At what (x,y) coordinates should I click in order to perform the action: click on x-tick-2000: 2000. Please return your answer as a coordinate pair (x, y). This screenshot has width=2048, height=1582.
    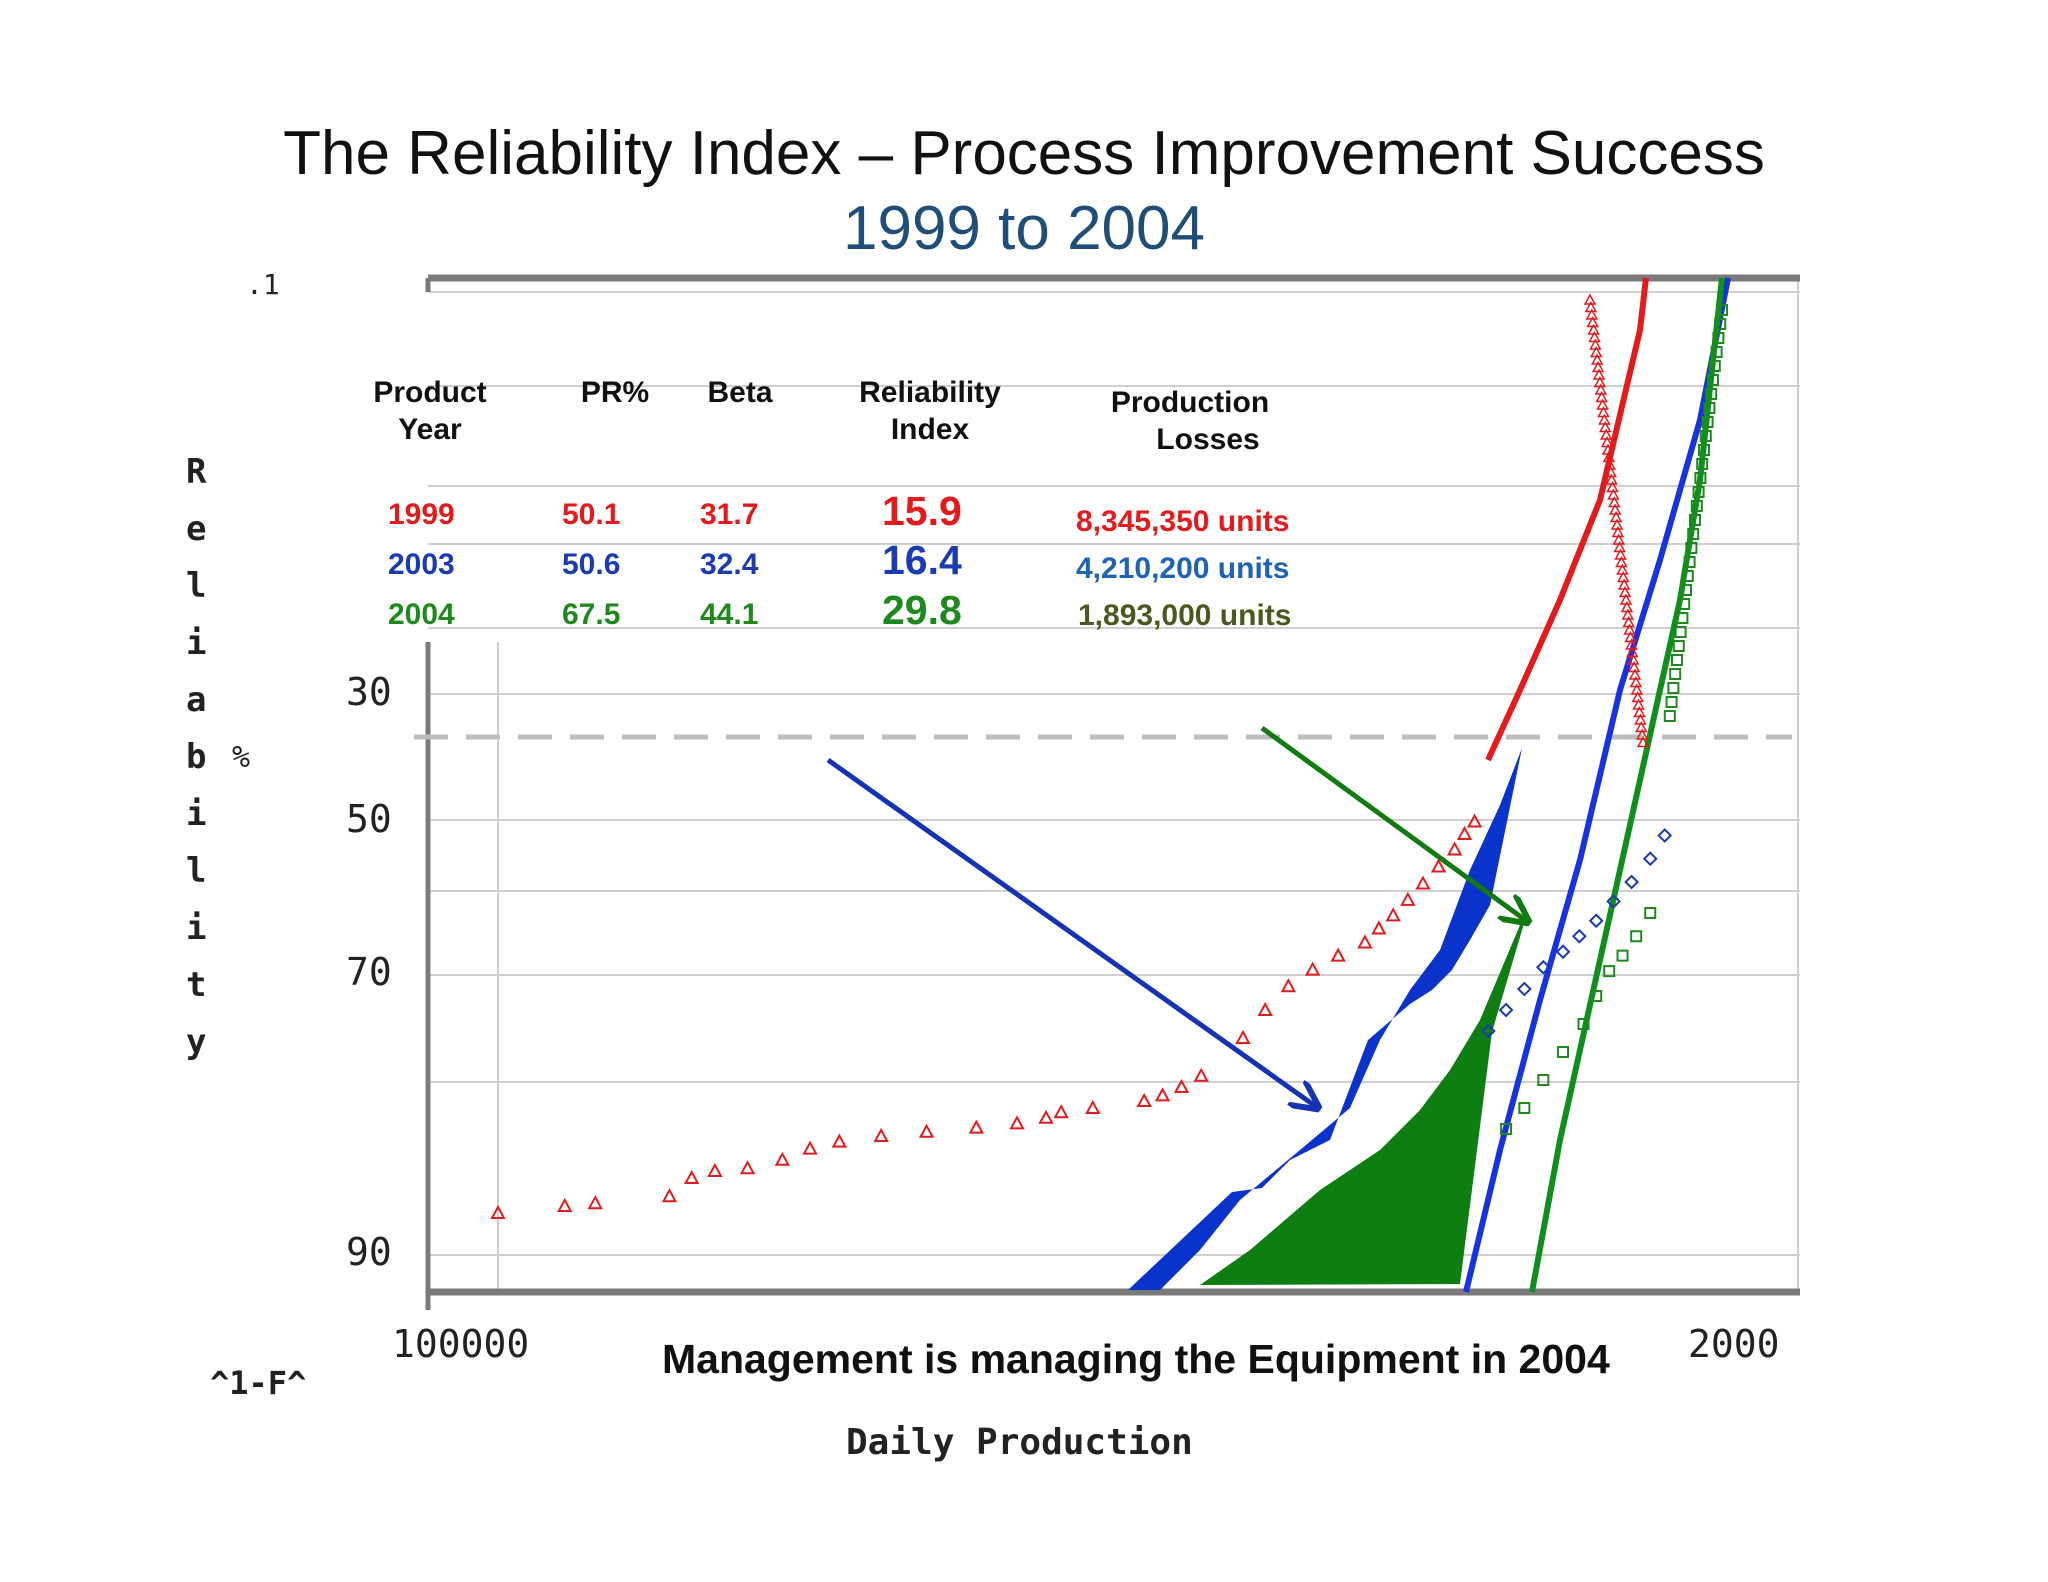
    Looking at the image, I should click on (1734, 1344).